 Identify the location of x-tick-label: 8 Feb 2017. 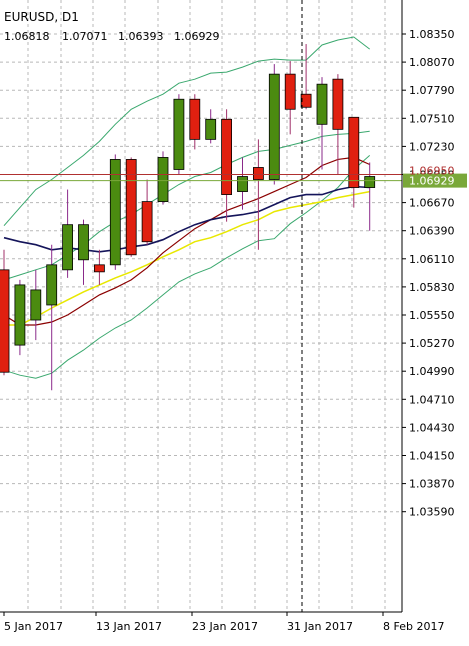
(413, 626).